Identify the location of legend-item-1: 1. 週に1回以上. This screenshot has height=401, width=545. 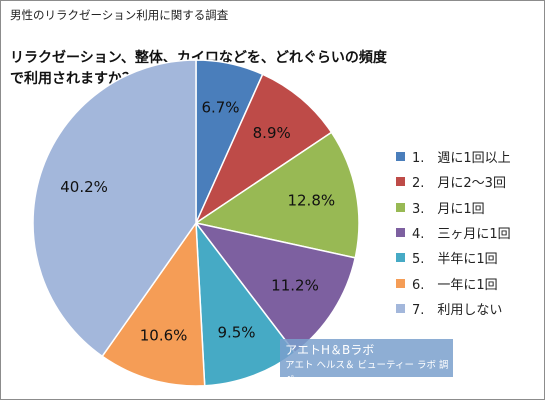
(453, 156).